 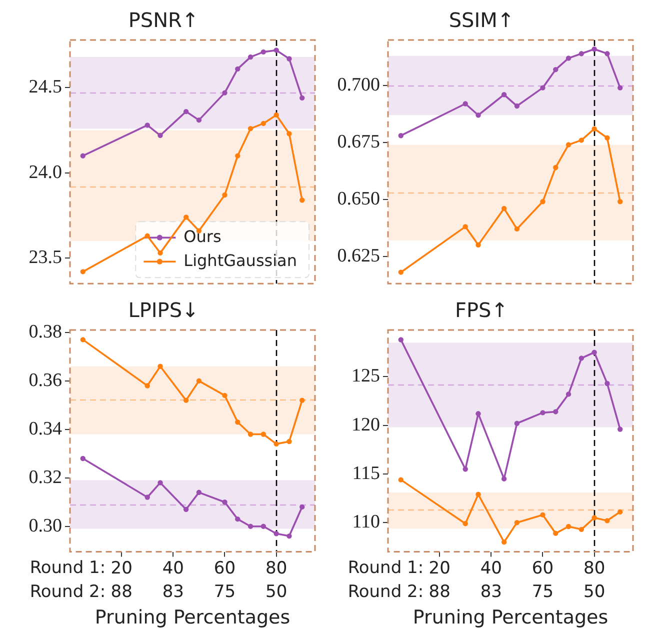 What do you see at coordinates (45, 525) in the screenshot?
I see `y-tick-label: 0.30` at bounding box center [45, 525].